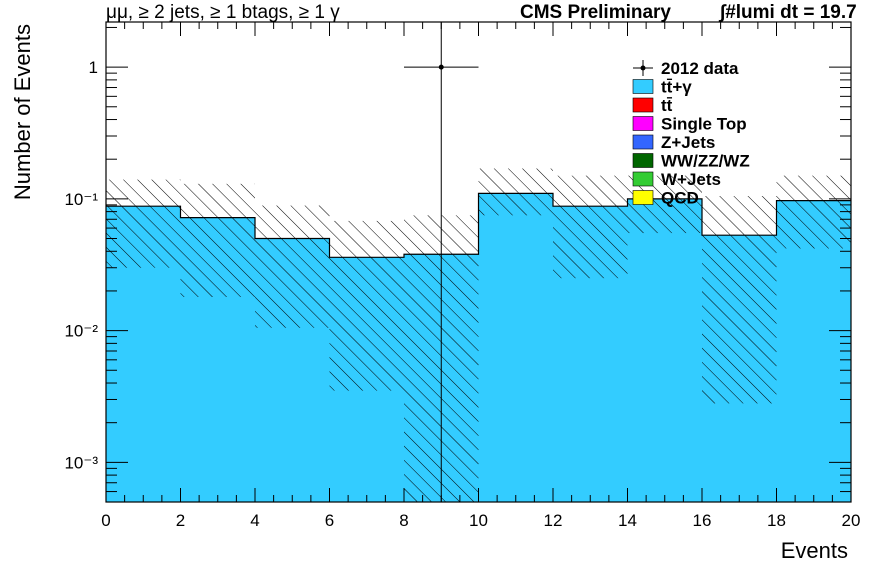 The image size is (896, 572). What do you see at coordinates (81, 462) in the screenshot?
I see `y-tick-label-0: 10⁻³` at bounding box center [81, 462].